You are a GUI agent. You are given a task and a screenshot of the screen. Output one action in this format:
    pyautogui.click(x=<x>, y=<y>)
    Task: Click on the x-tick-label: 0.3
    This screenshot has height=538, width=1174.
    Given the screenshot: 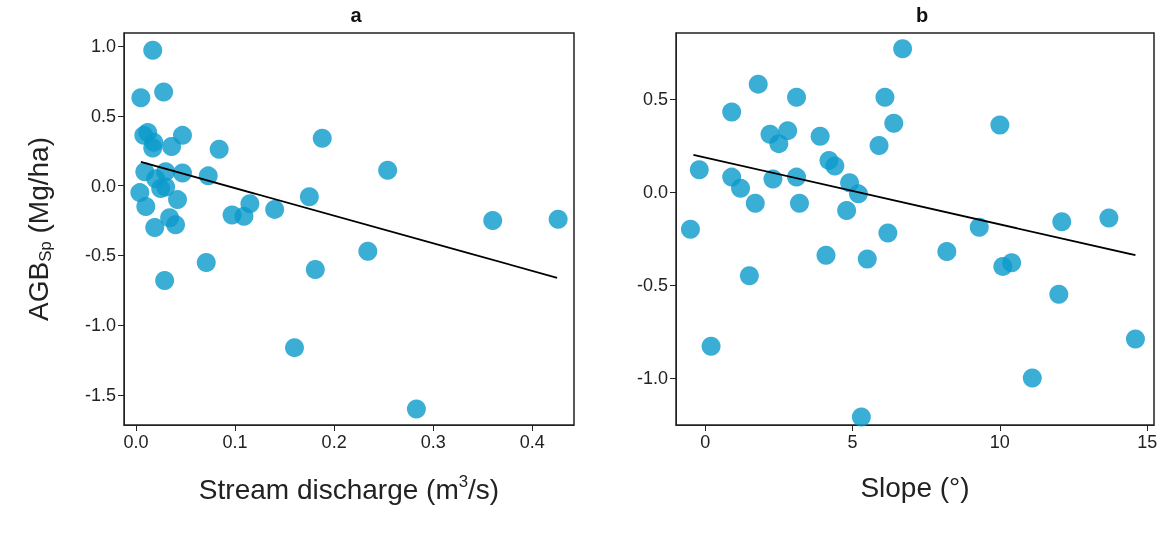 What is the action you would take?
    pyautogui.click(x=433, y=442)
    